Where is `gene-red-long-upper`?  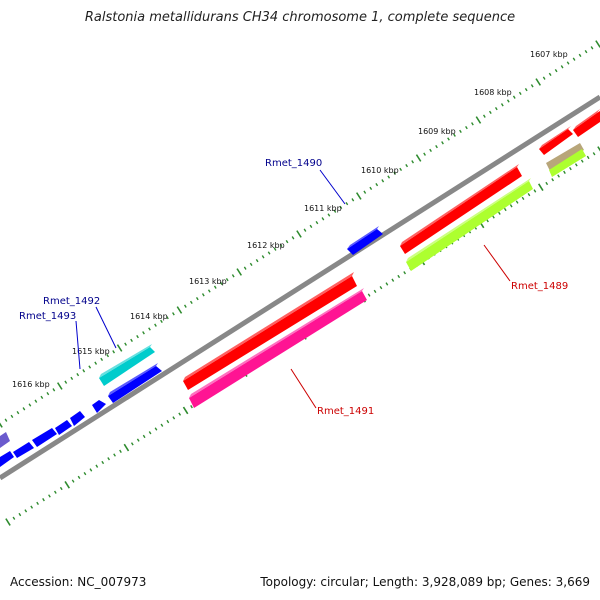
gene-red-long-upper is located at coordinates (461, 209).